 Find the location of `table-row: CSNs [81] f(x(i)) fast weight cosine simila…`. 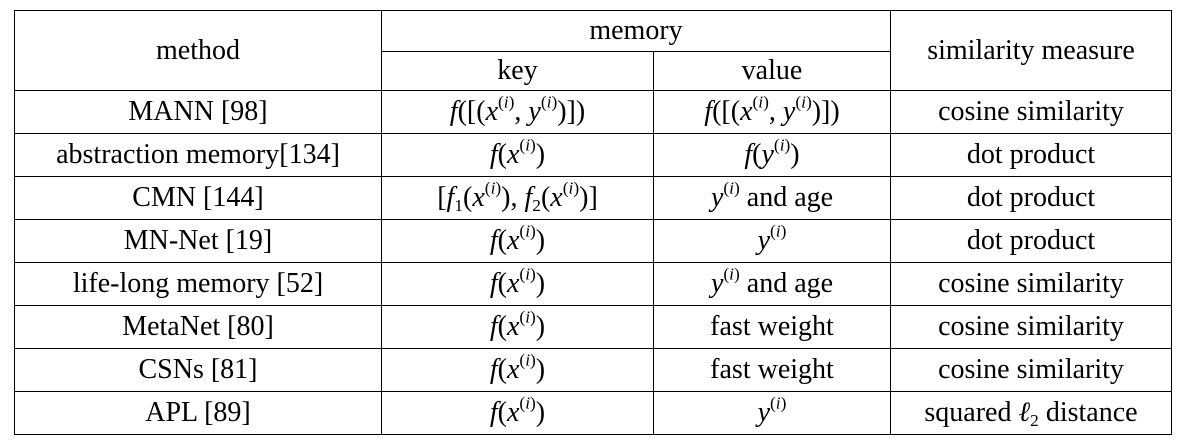

table-row: CSNs [81] f(x(i)) fast weight cosine simila… is located at coordinates (593, 370).